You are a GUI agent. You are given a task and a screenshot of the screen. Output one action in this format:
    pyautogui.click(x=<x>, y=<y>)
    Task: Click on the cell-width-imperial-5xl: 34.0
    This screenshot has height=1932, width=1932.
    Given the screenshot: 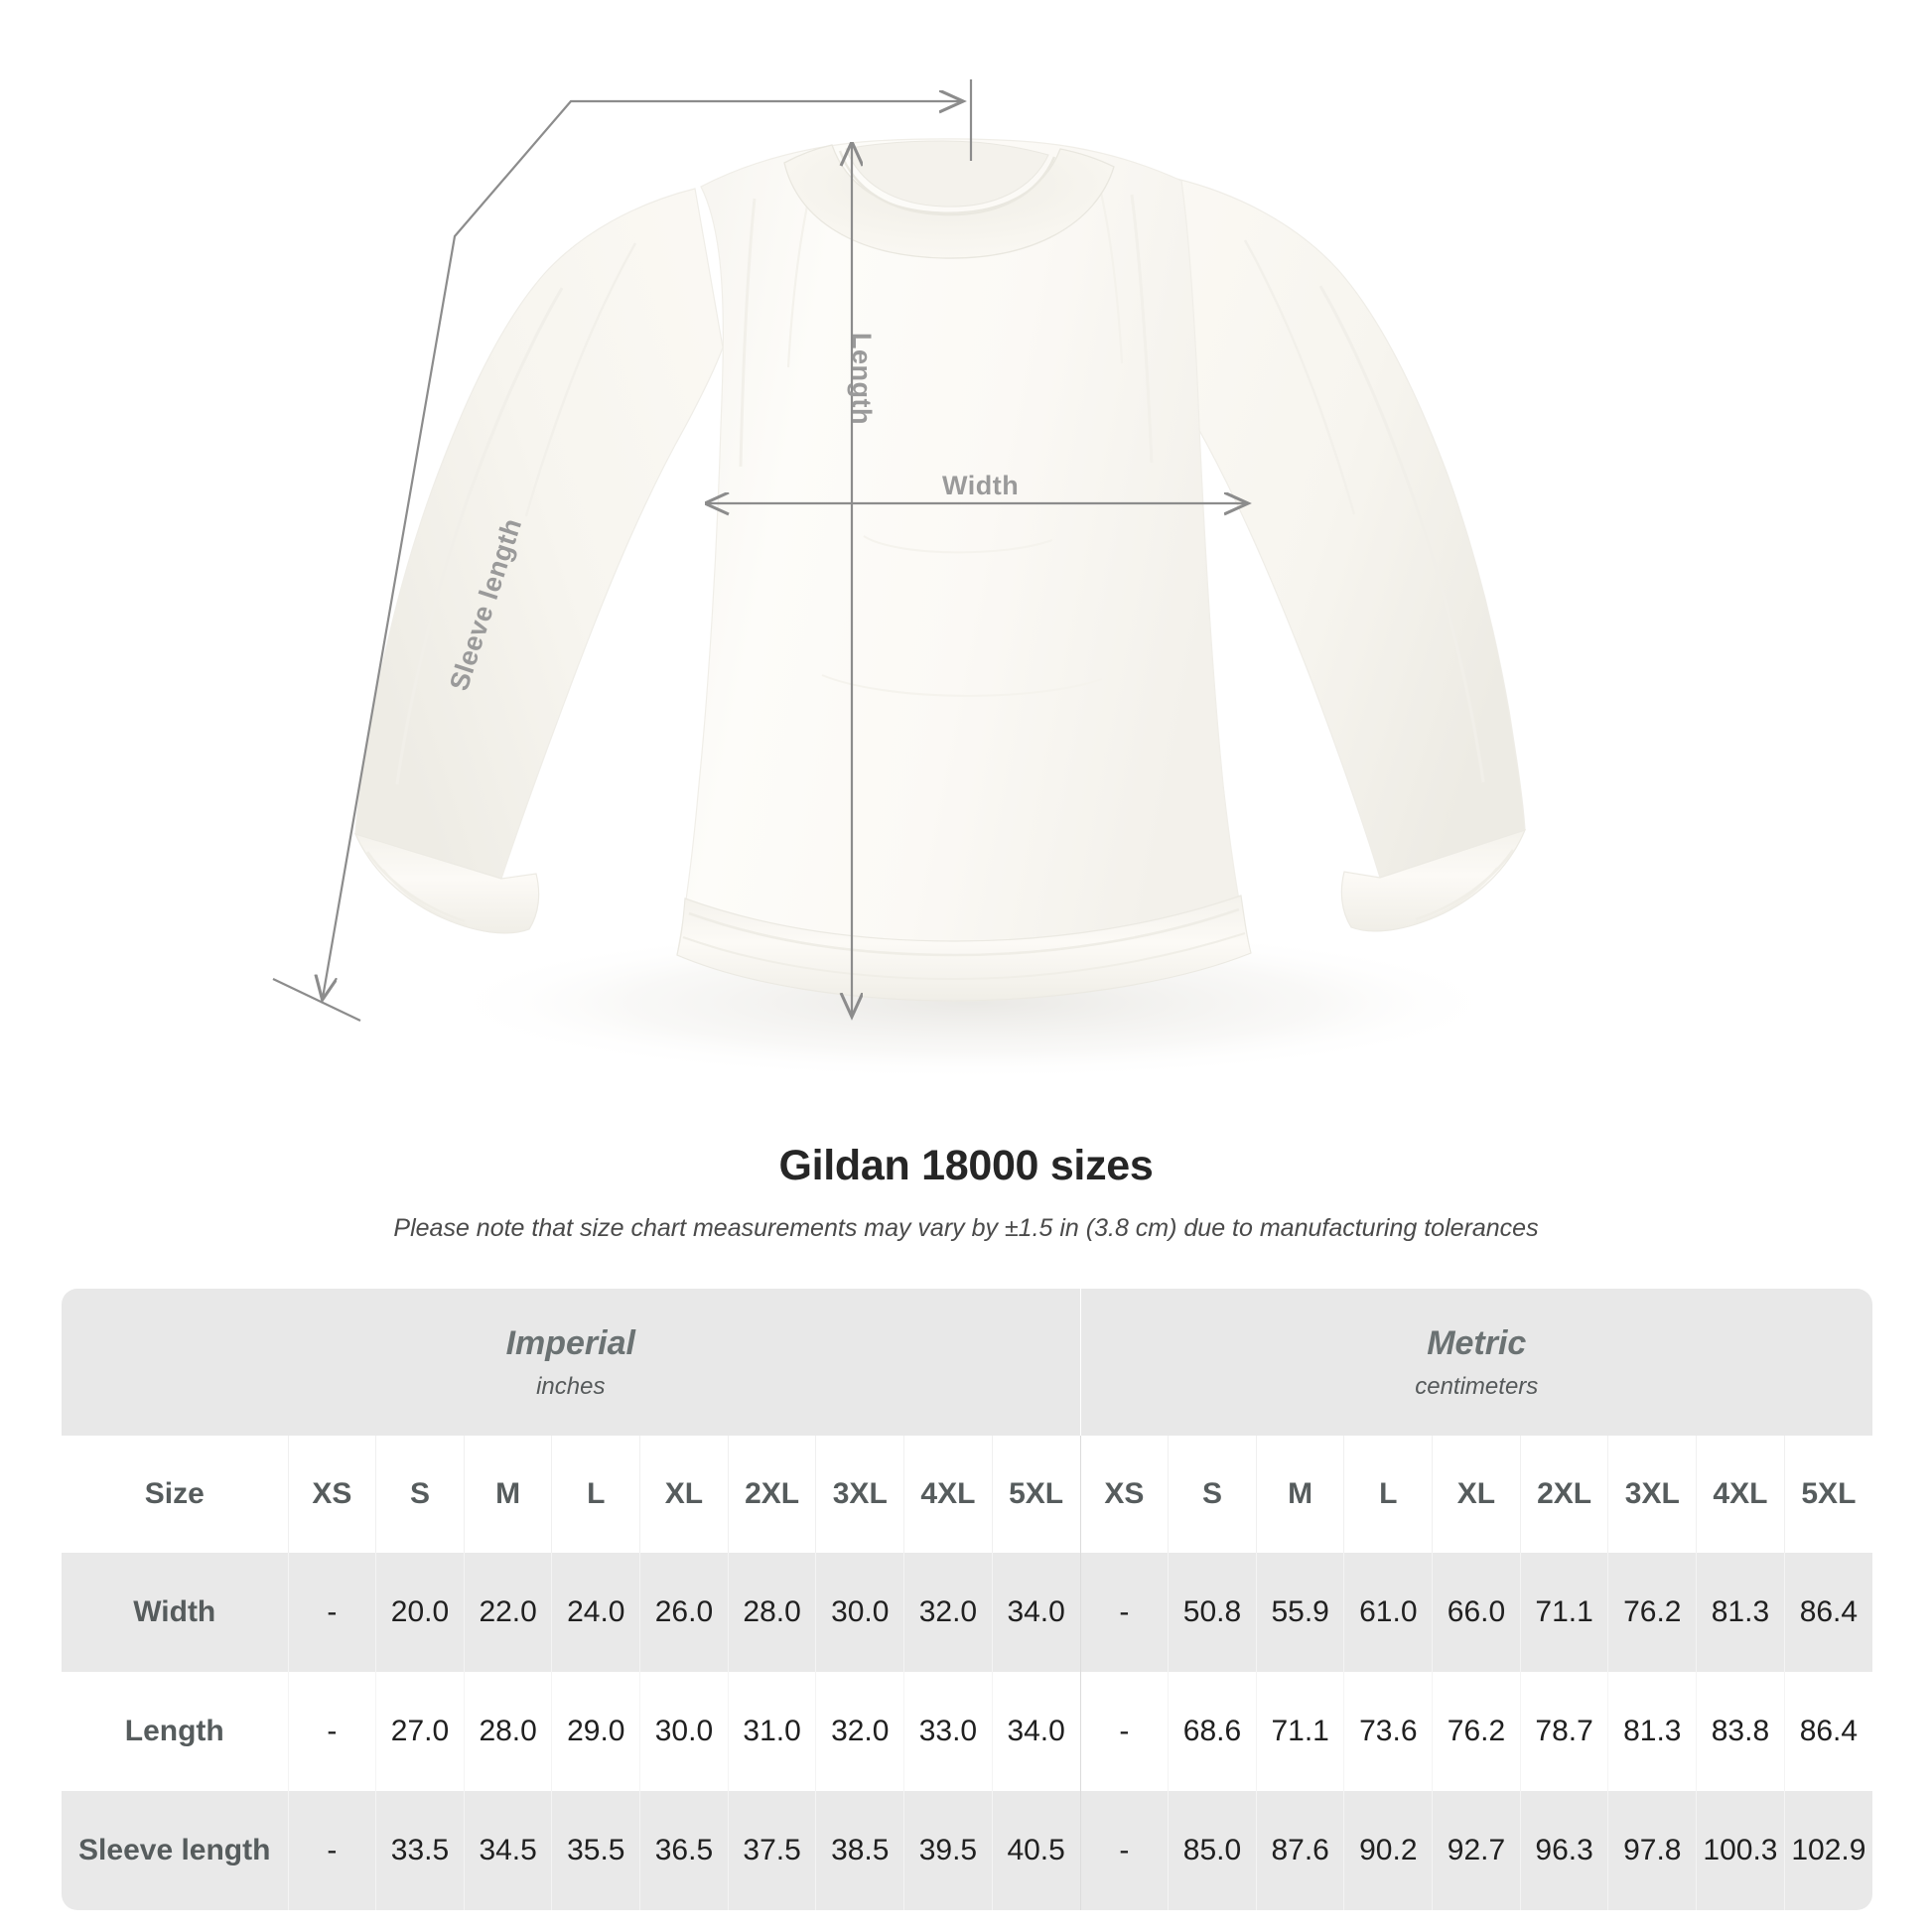 What is the action you would take?
    pyautogui.click(x=1036, y=1613)
    